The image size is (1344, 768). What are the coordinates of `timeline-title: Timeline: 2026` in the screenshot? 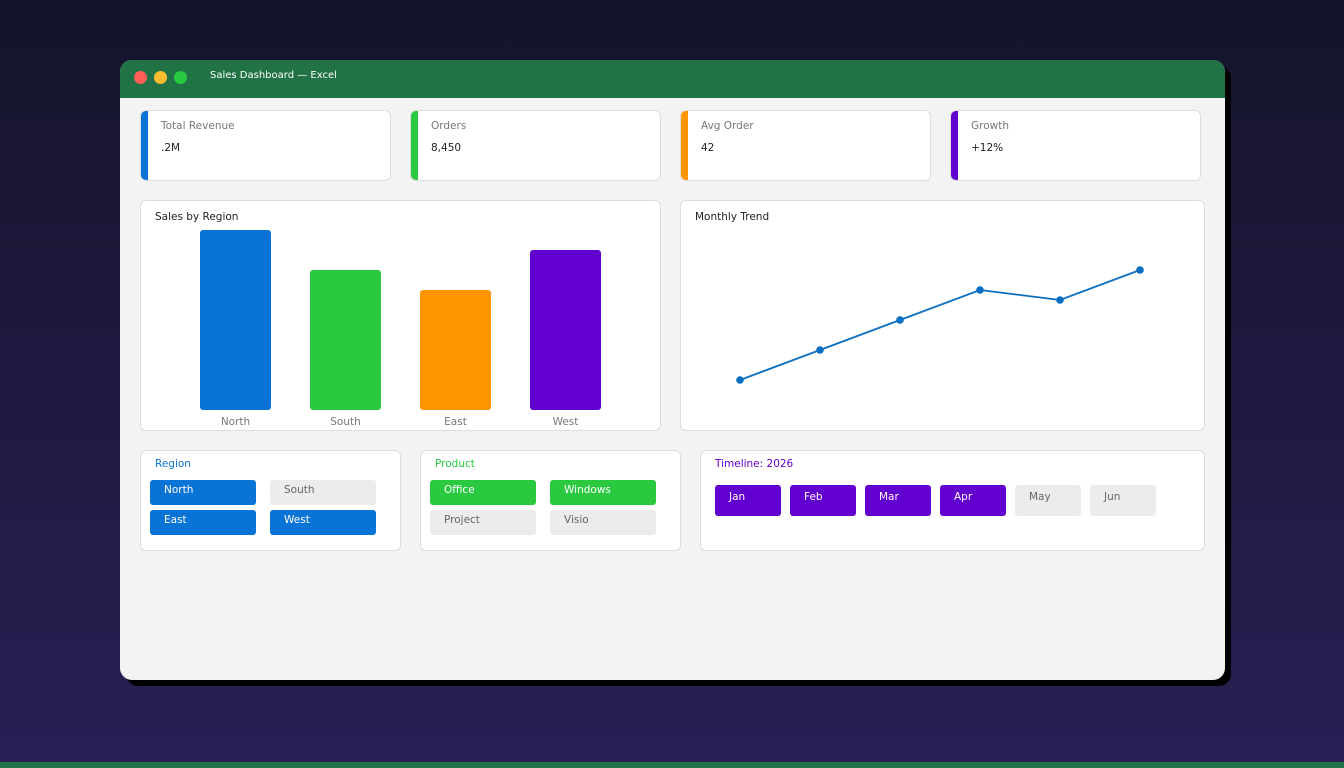 It's located at (754, 464).